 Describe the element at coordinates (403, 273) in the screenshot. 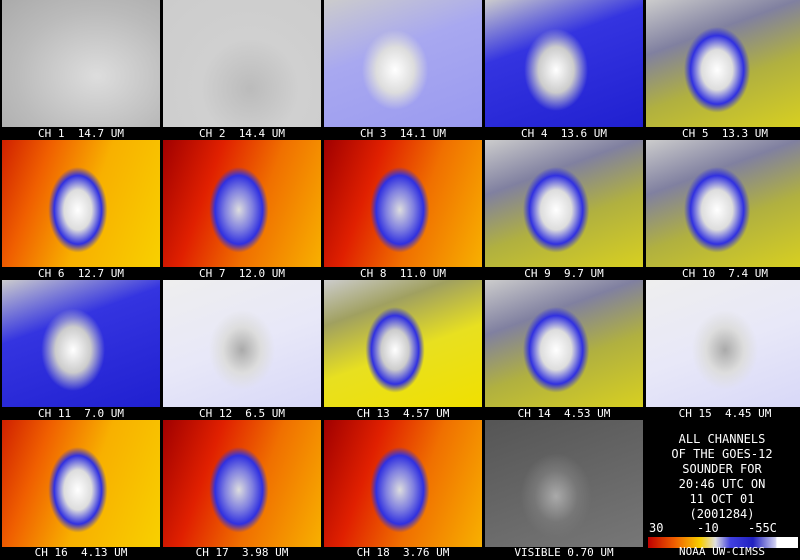

I see `channel-label: CH 8 11.0 UM` at that location.